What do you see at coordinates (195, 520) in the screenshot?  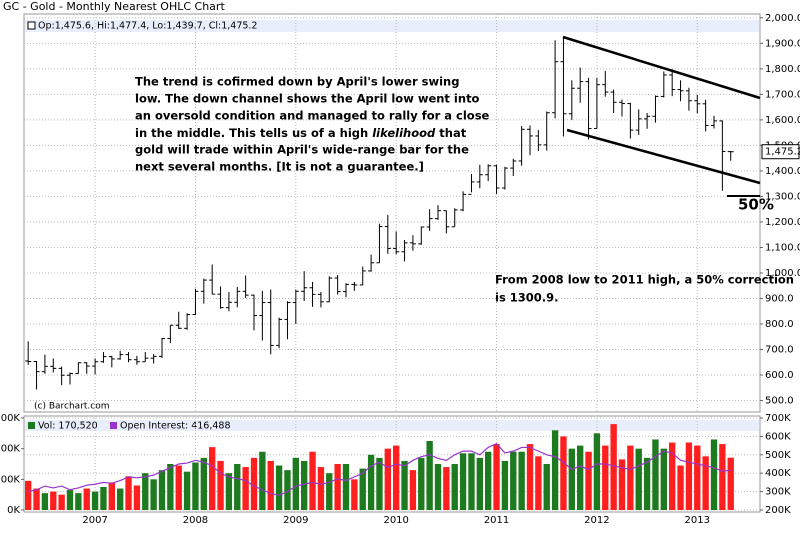 I see `x-tick-label: 2008` at bounding box center [195, 520].